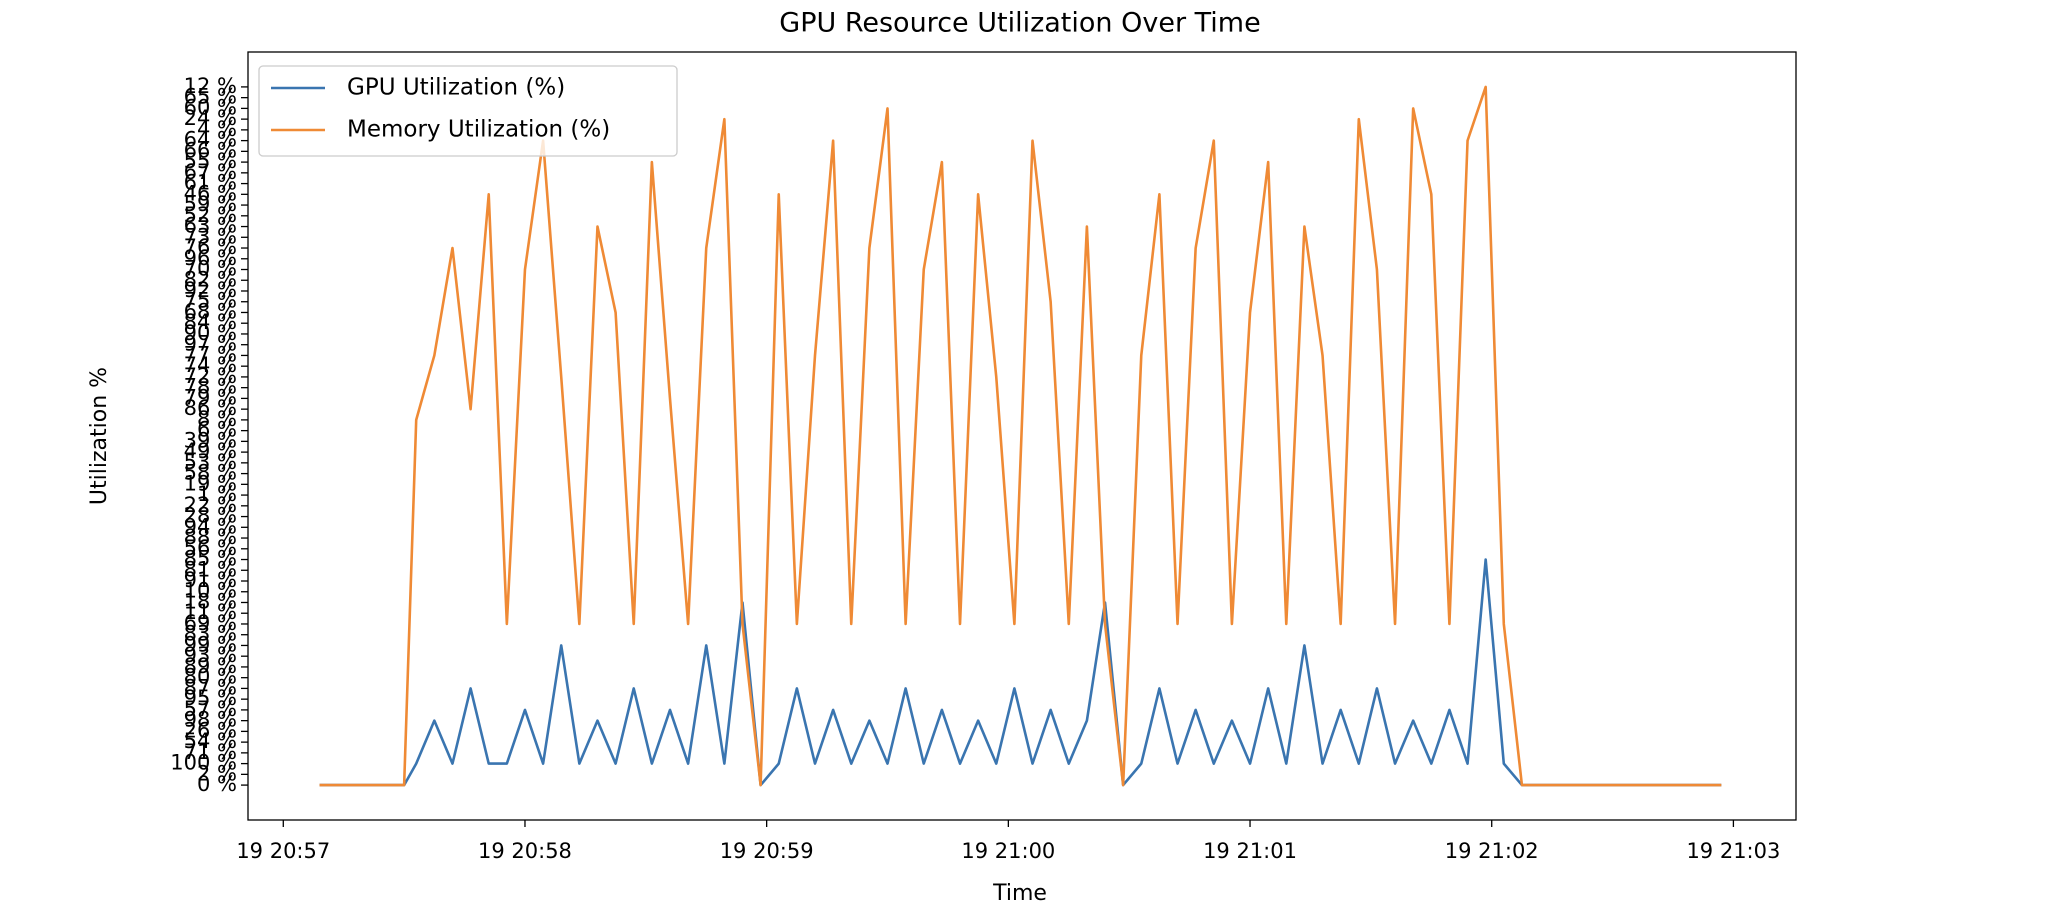 Image resolution: width=2048 pixels, height=924 pixels. What do you see at coordinates (1008, 851) in the screenshot?
I see `x-tick-label: 19 21:00` at bounding box center [1008, 851].